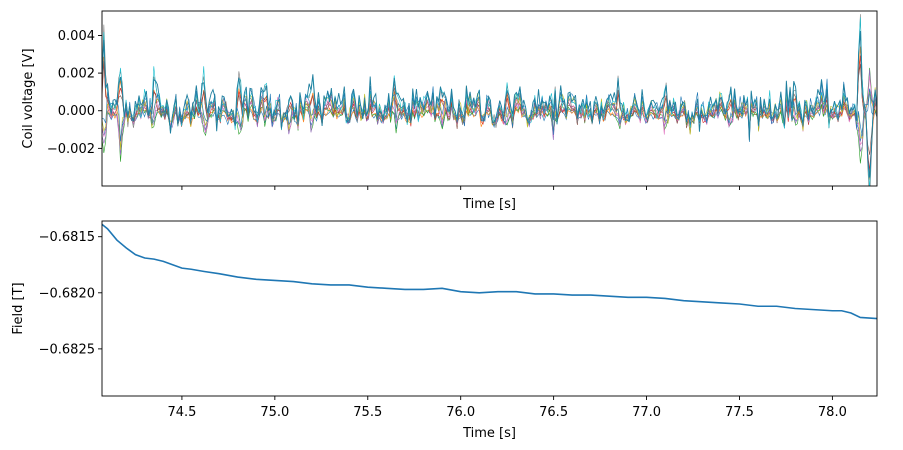  Describe the element at coordinates (507, 408) in the screenshot. I see `bottom-x-ticks: 74.5 75.0 75.5 76.0 76.5 77.0 77.5 78.0` at that location.